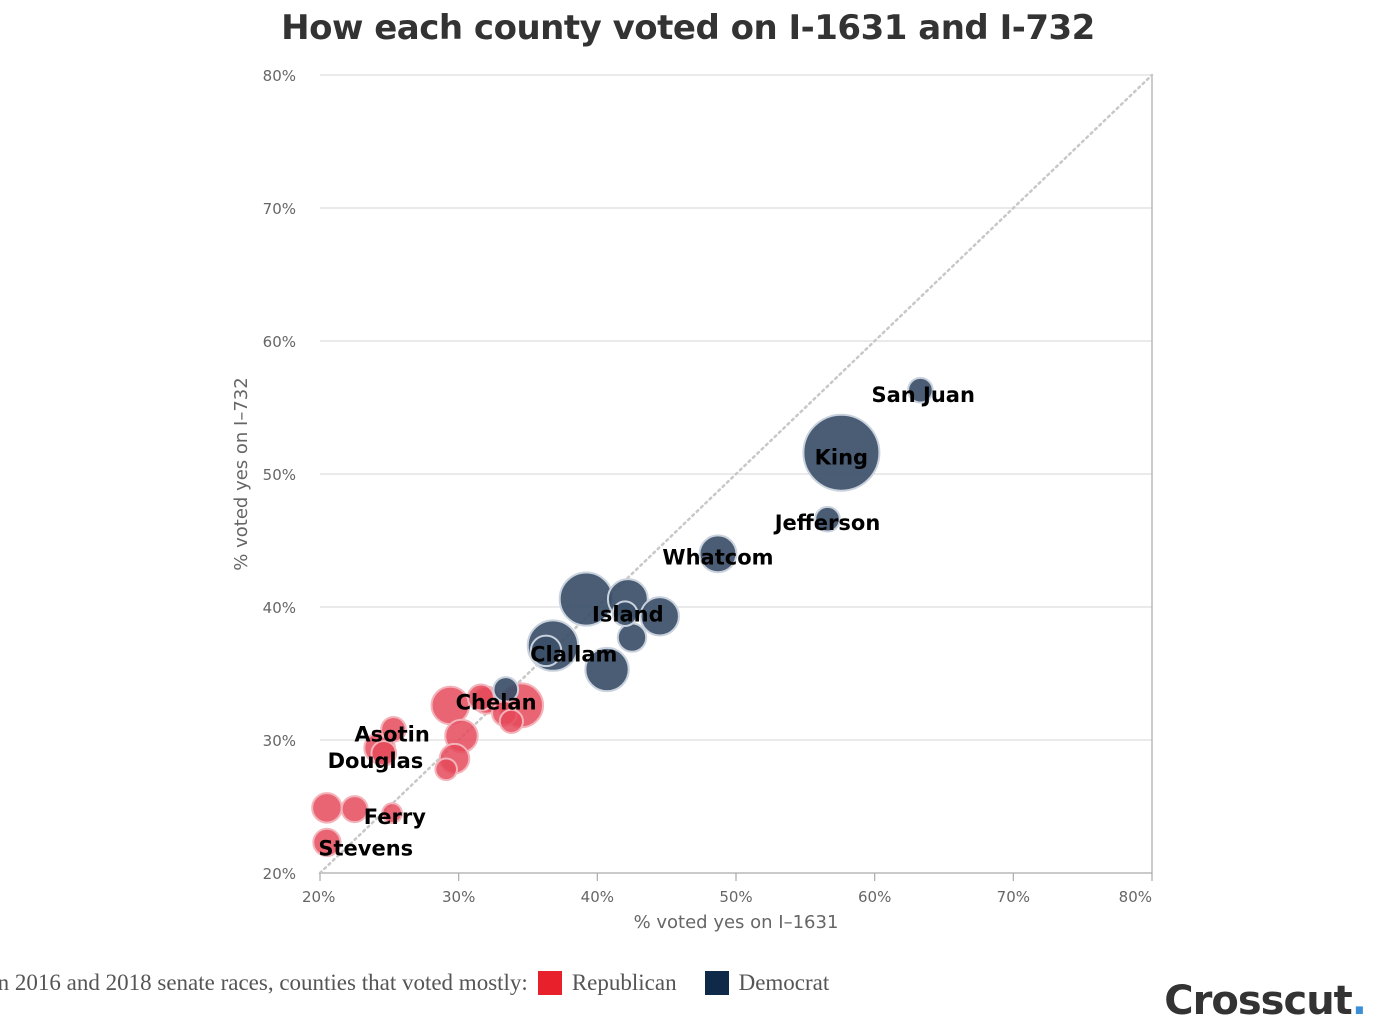 This screenshot has height=1028, width=1396. Describe the element at coordinates (625, 613) in the screenshot. I see `data-point-island` at that location.